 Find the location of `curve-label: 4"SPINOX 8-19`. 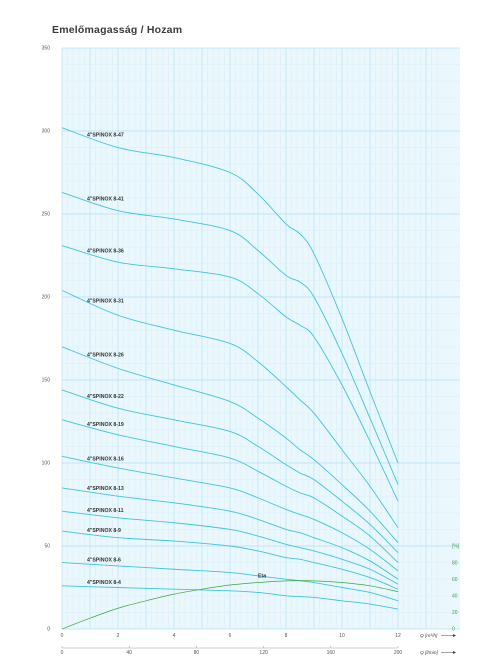

curve-label: 4"SPINOX 8-19 is located at coordinates (105, 425).